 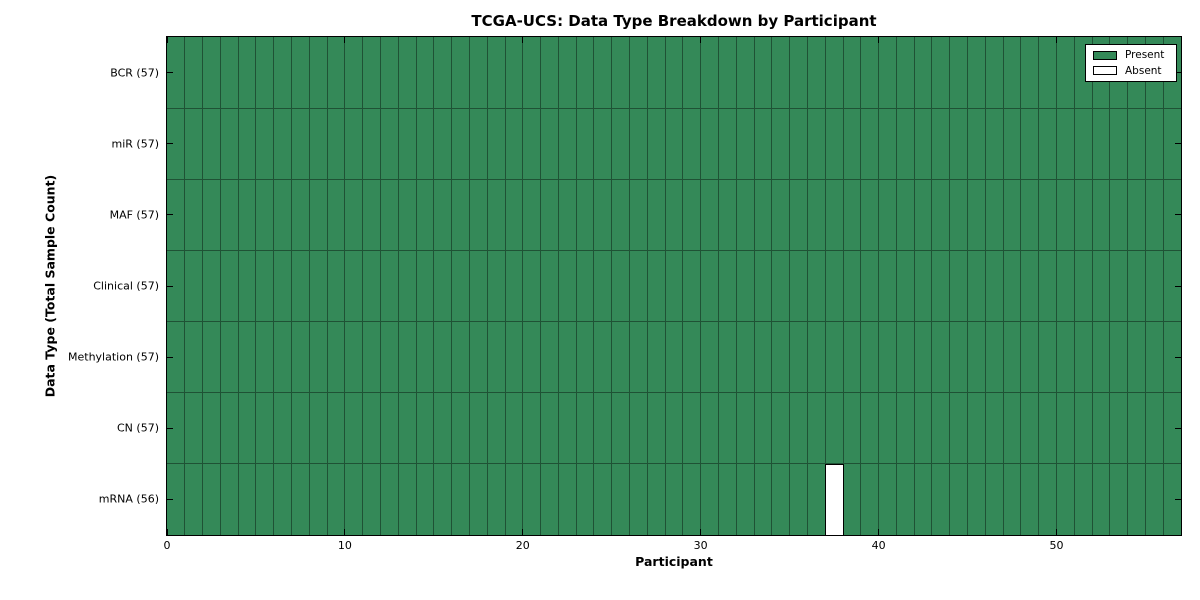 I want to click on y-tick-label: CN (57), so click(x=138, y=428).